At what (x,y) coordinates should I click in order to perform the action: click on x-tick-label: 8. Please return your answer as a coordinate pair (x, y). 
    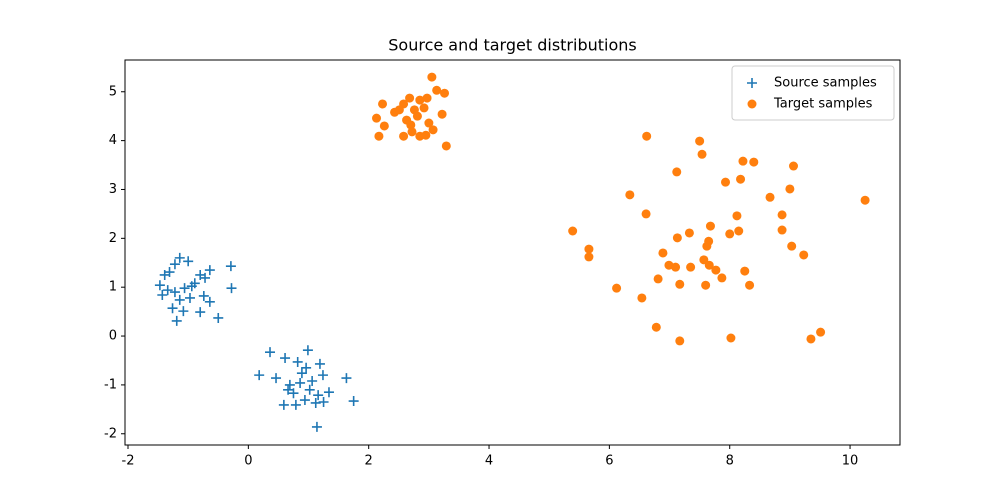
    Looking at the image, I should click on (730, 461).